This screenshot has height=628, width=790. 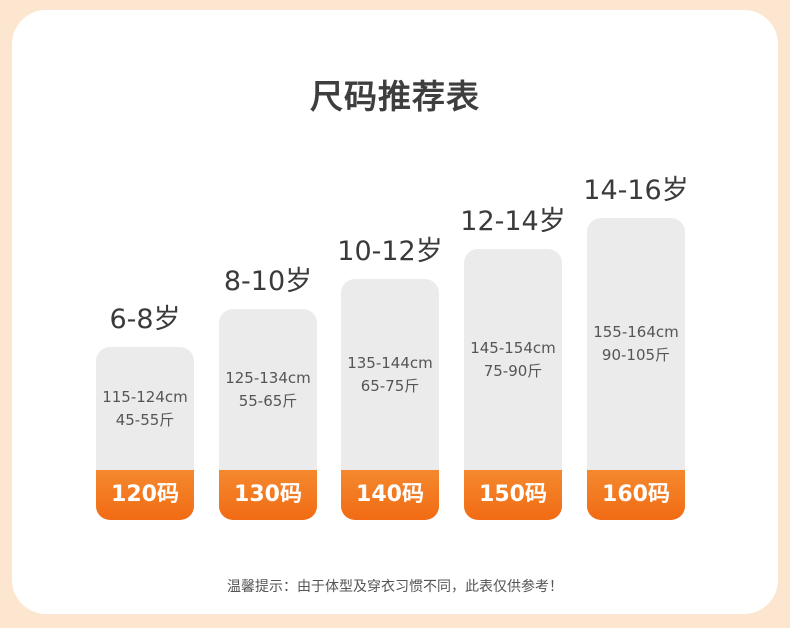 What do you see at coordinates (395, 96) in the screenshot?
I see `title: 尺码推荐表` at bounding box center [395, 96].